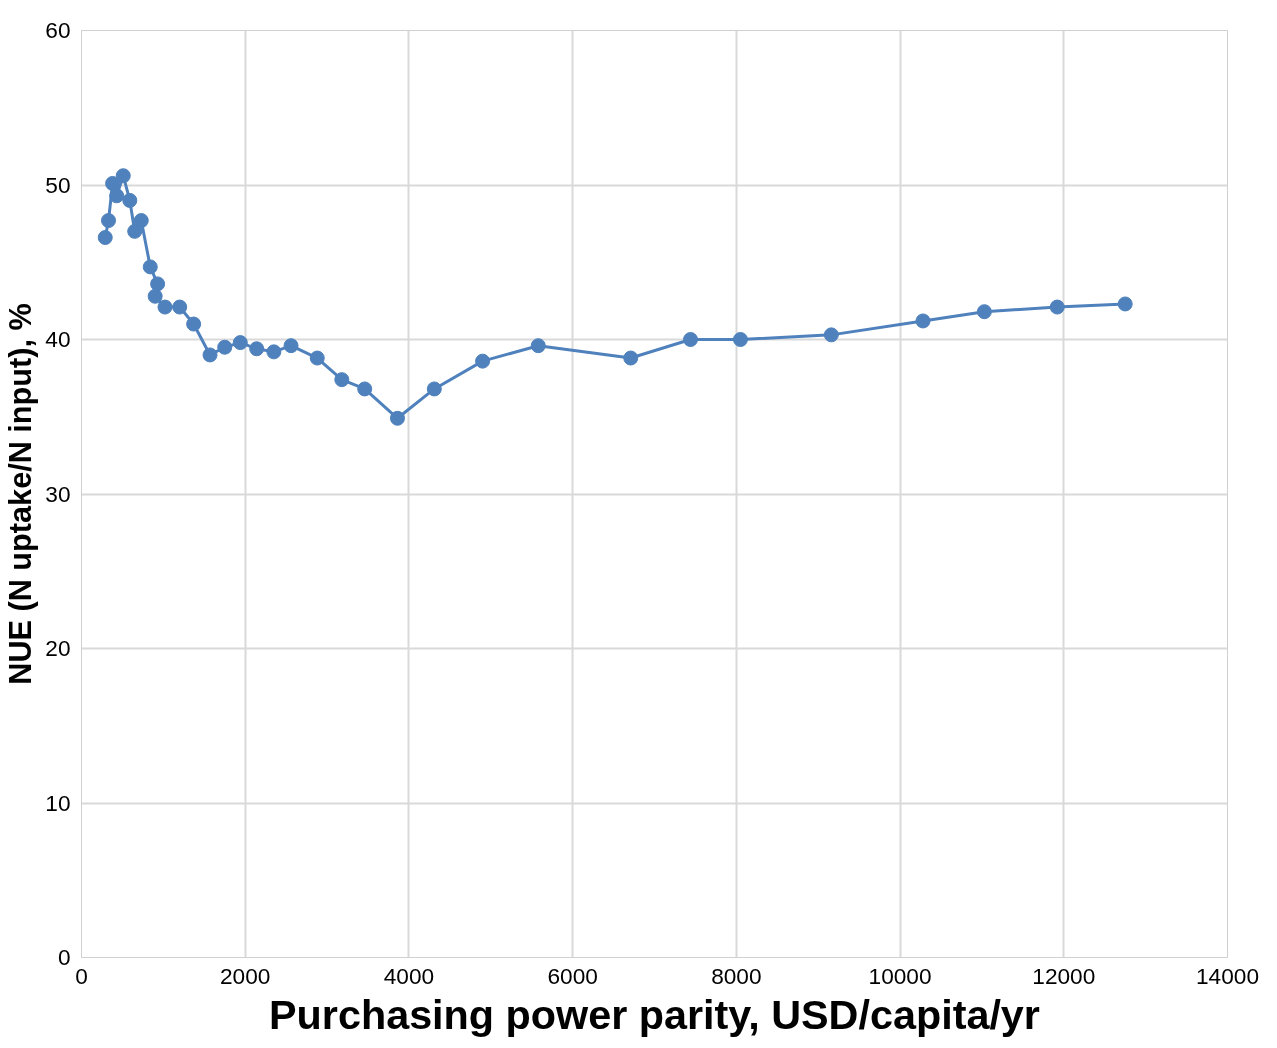 The image size is (1277, 1048). What do you see at coordinates (58, 184) in the screenshot?
I see `y-tick-label: 50` at bounding box center [58, 184].